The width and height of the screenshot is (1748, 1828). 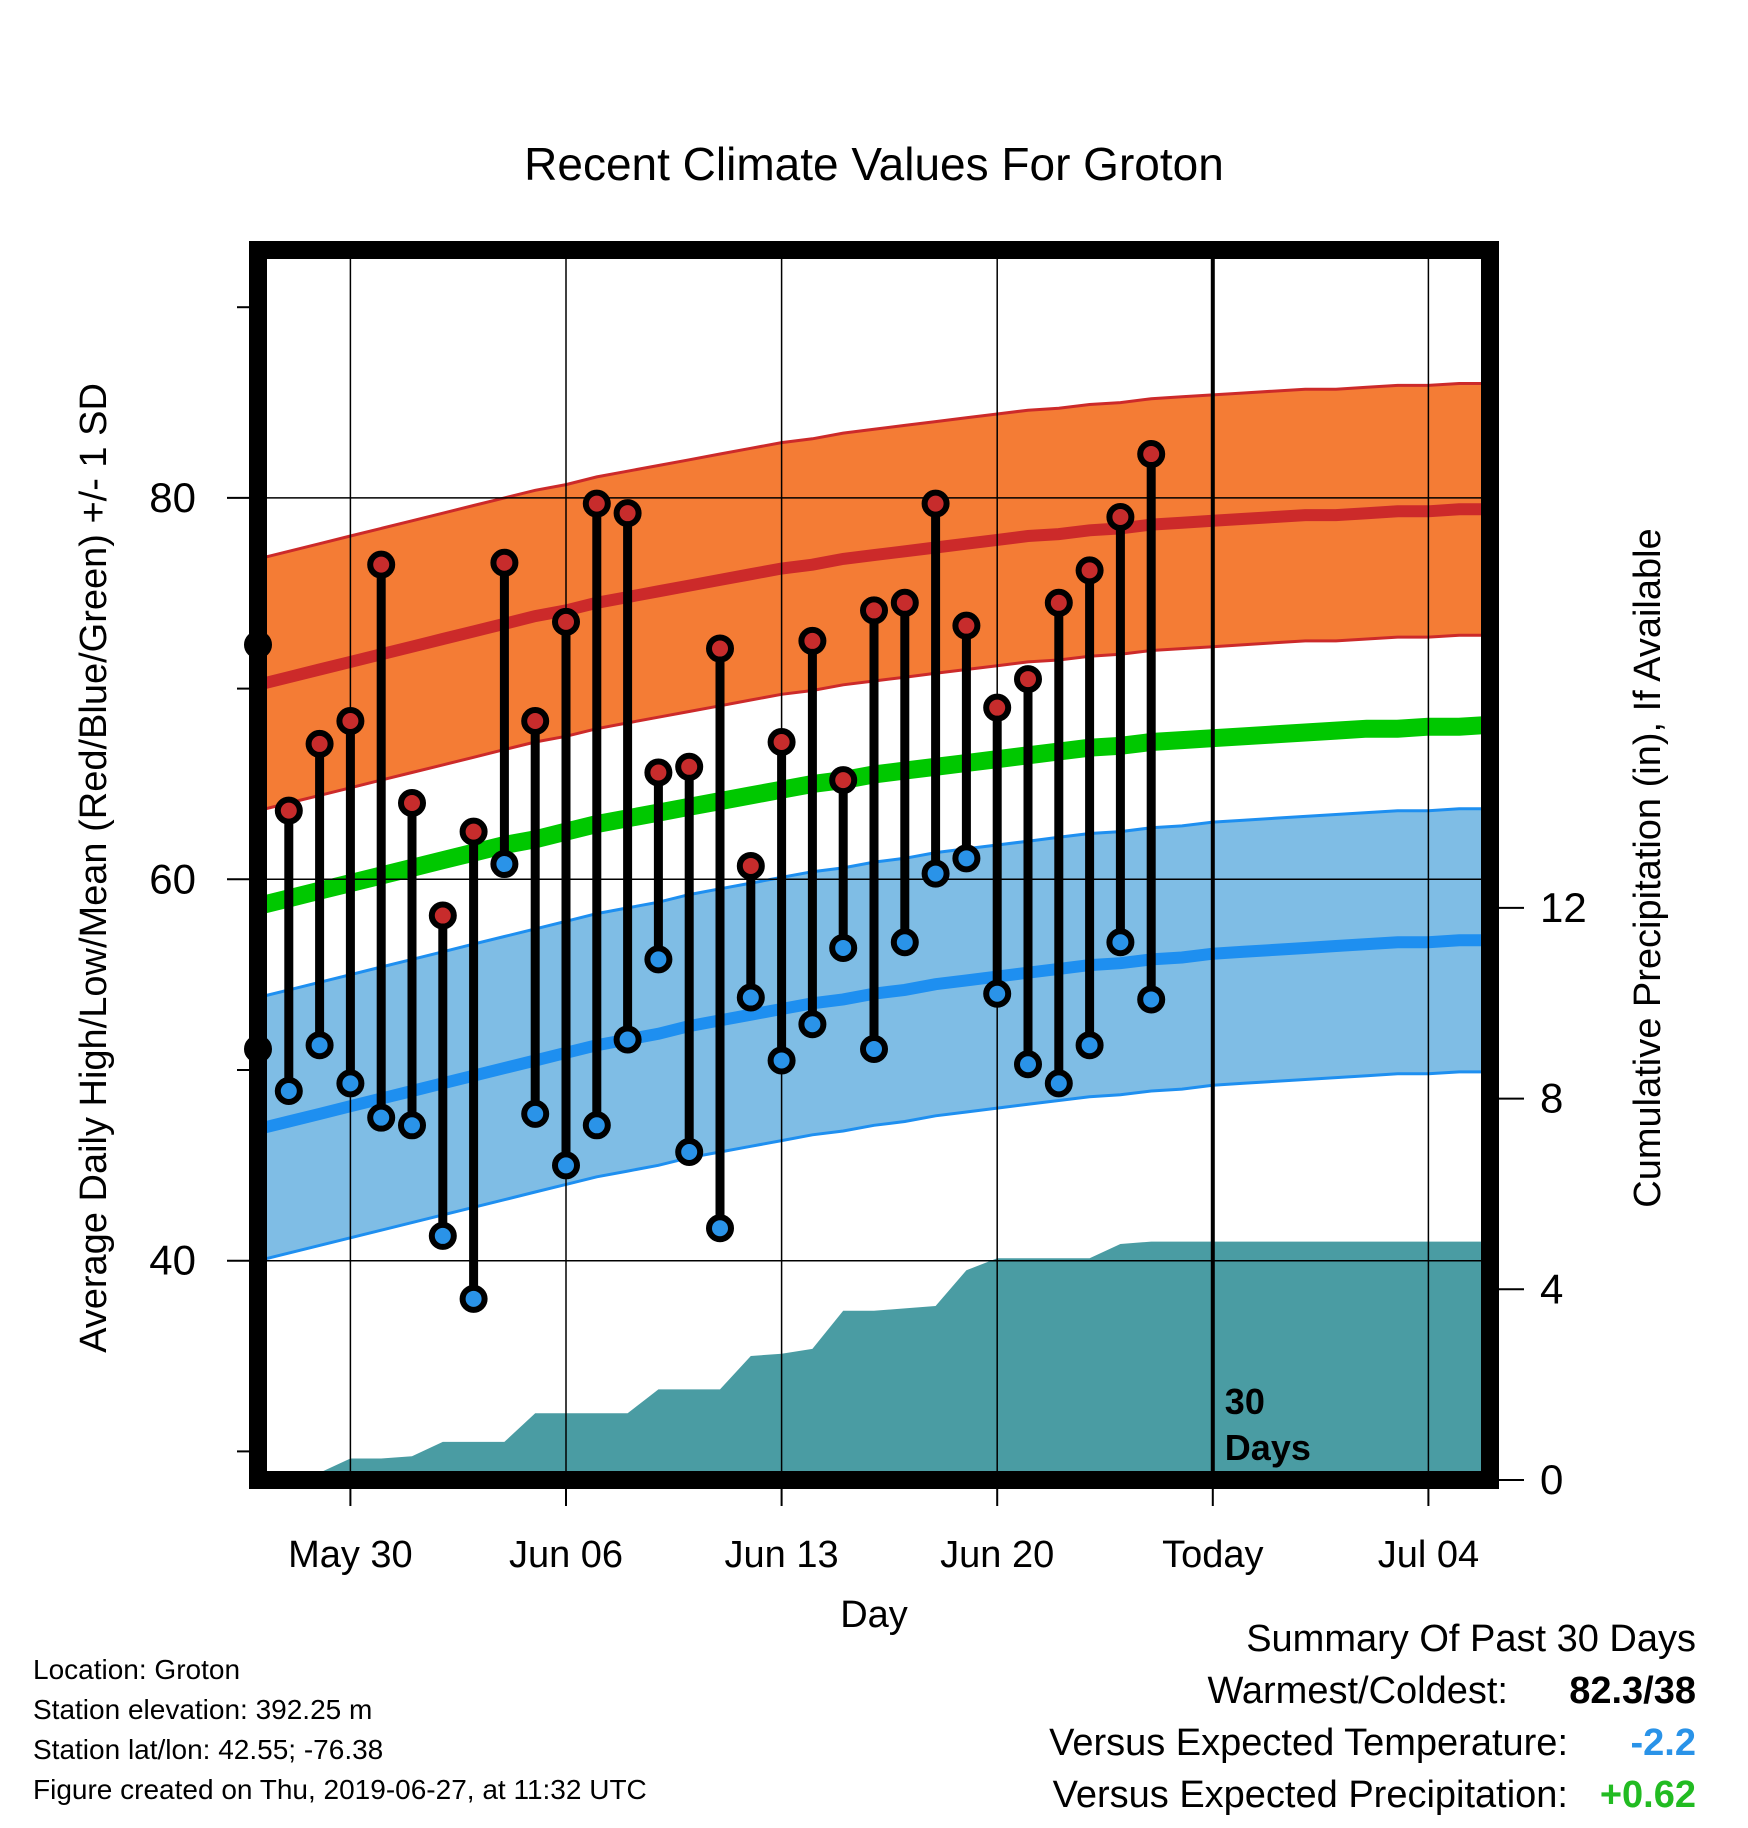 What do you see at coordinates (1308, 1743) in the screenshot?
I see `summary-temp-label: Versus Expected Temperature:` at bounding box center [1308, 1743].